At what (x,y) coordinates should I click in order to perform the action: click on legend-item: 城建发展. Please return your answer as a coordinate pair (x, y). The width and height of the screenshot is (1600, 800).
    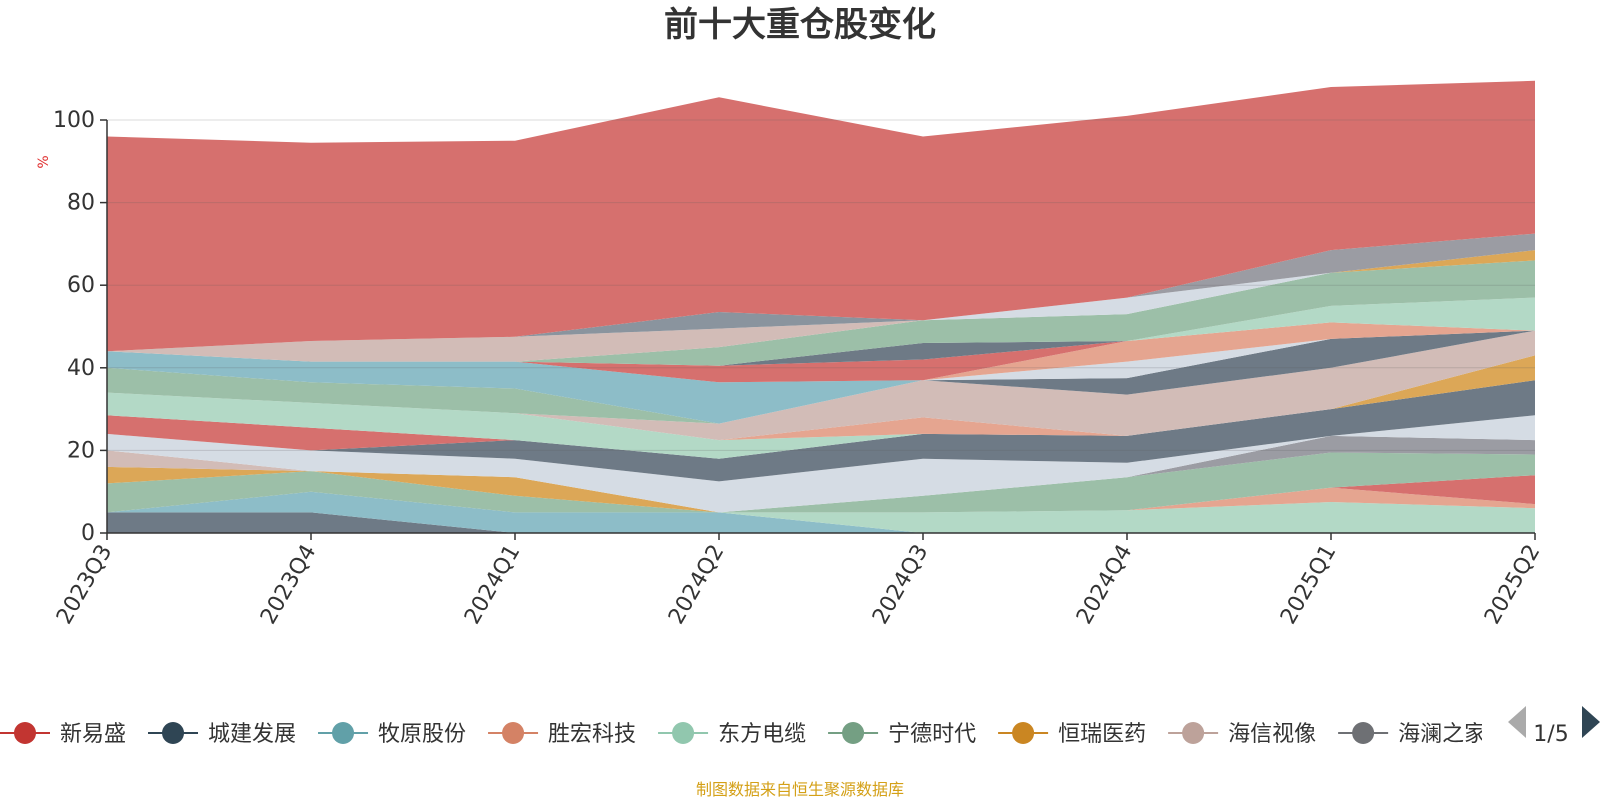
    Looking at the image, I should click on (222, 734).